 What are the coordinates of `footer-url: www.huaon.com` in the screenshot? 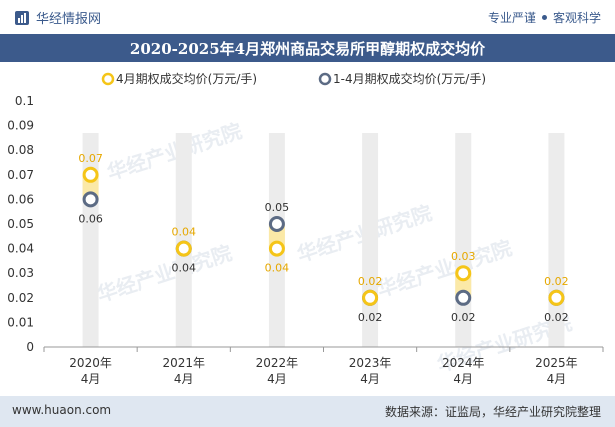 It's located at (62, 410).